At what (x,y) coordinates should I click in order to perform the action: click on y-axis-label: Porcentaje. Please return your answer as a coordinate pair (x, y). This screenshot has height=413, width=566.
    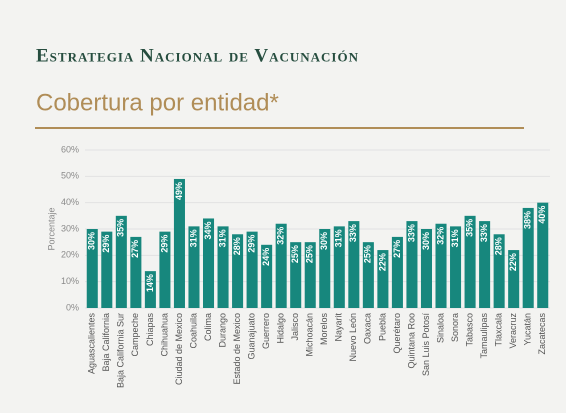
    Looking at the image, I should click on (51, 228).